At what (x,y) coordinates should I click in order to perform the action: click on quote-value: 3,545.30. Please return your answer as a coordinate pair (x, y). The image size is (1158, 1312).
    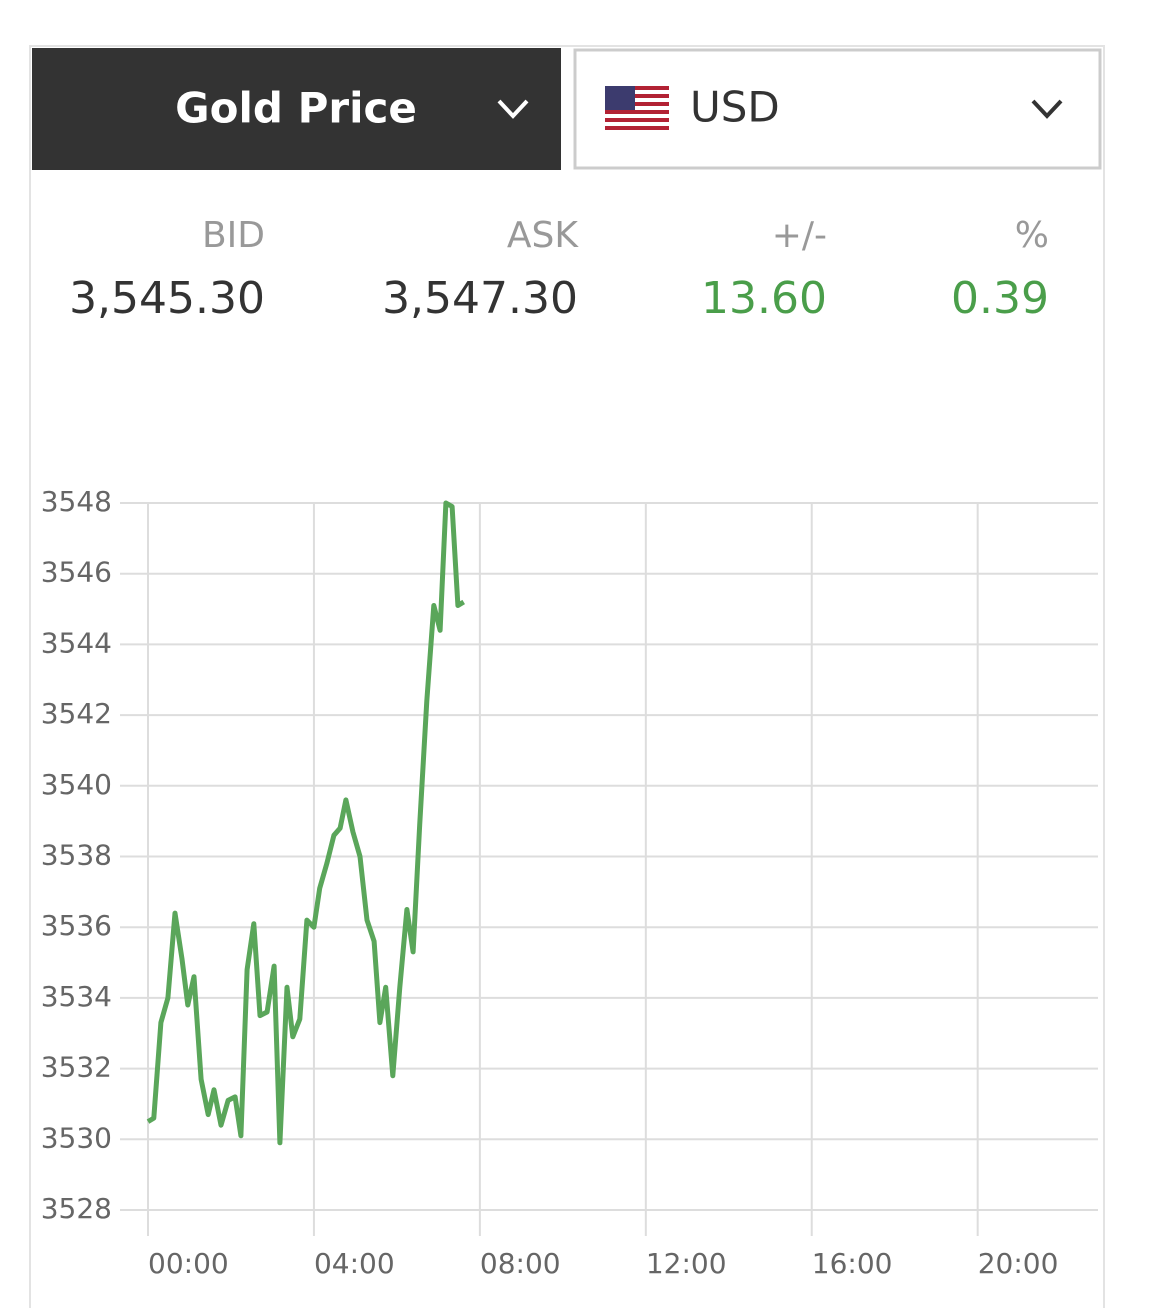
    Looking at the image, I should click on (167, 298).